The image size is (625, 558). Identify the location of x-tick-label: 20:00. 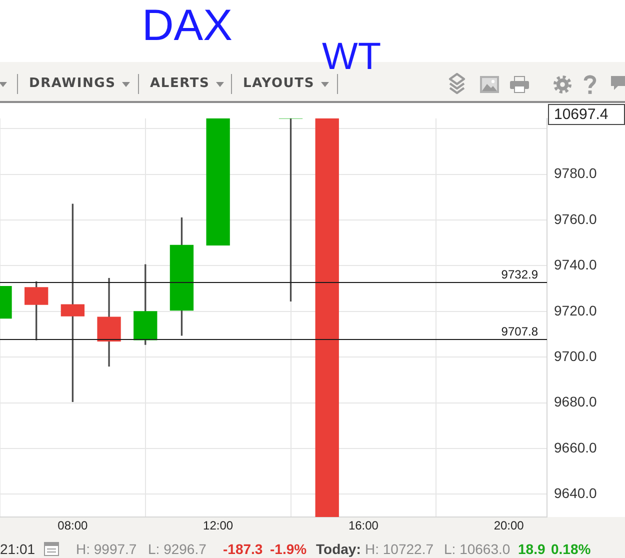
(509, 525).